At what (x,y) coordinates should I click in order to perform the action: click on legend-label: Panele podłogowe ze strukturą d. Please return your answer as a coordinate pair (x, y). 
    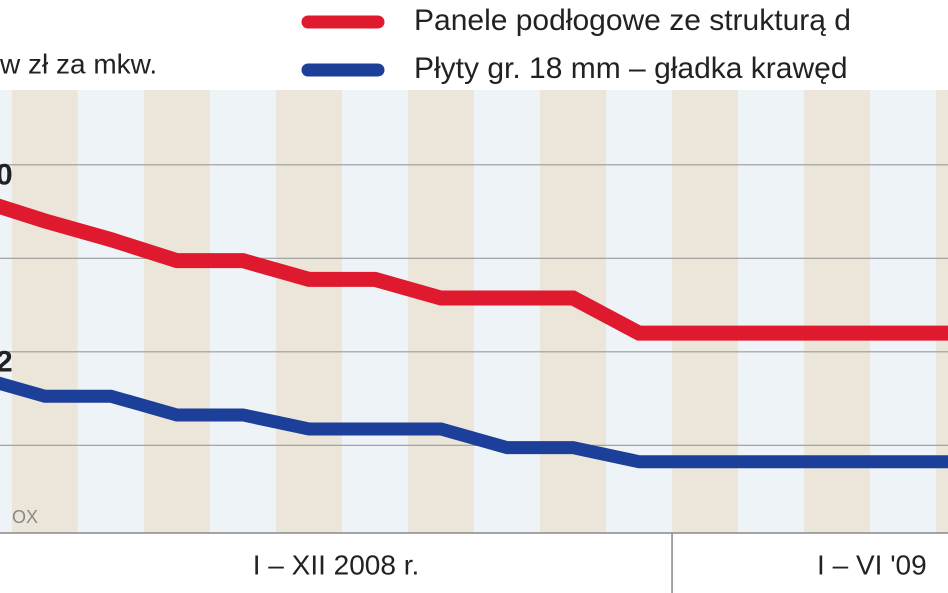
    Looking at the image, I should click on (632, 20).